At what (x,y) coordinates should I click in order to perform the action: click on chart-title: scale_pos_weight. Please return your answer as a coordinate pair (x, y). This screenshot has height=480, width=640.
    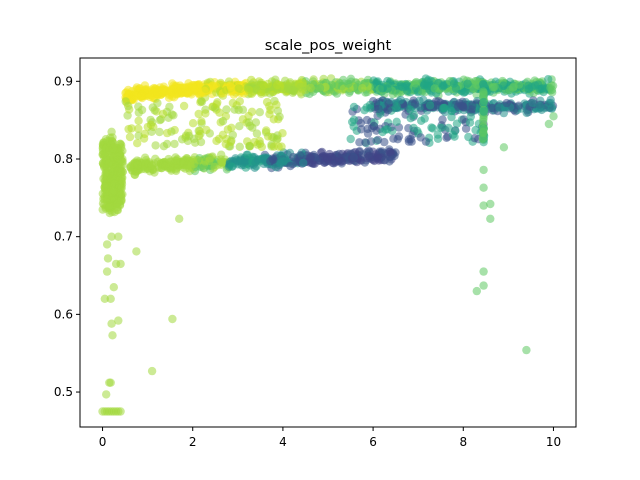
    Looking at the image, I should click on (328, 46).